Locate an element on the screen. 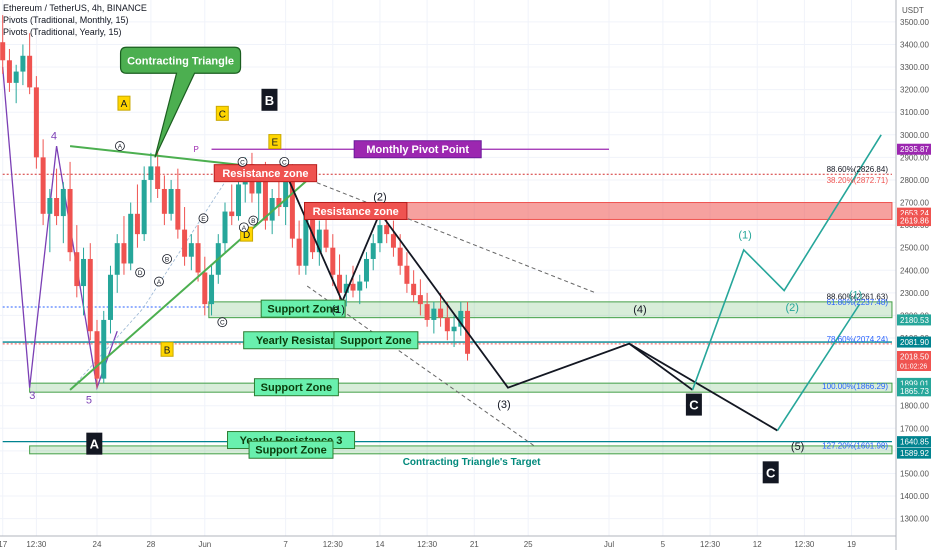 This screenshot has height=550, width=932. monthly-pivot-label-box is located at coordinates (417, 149).